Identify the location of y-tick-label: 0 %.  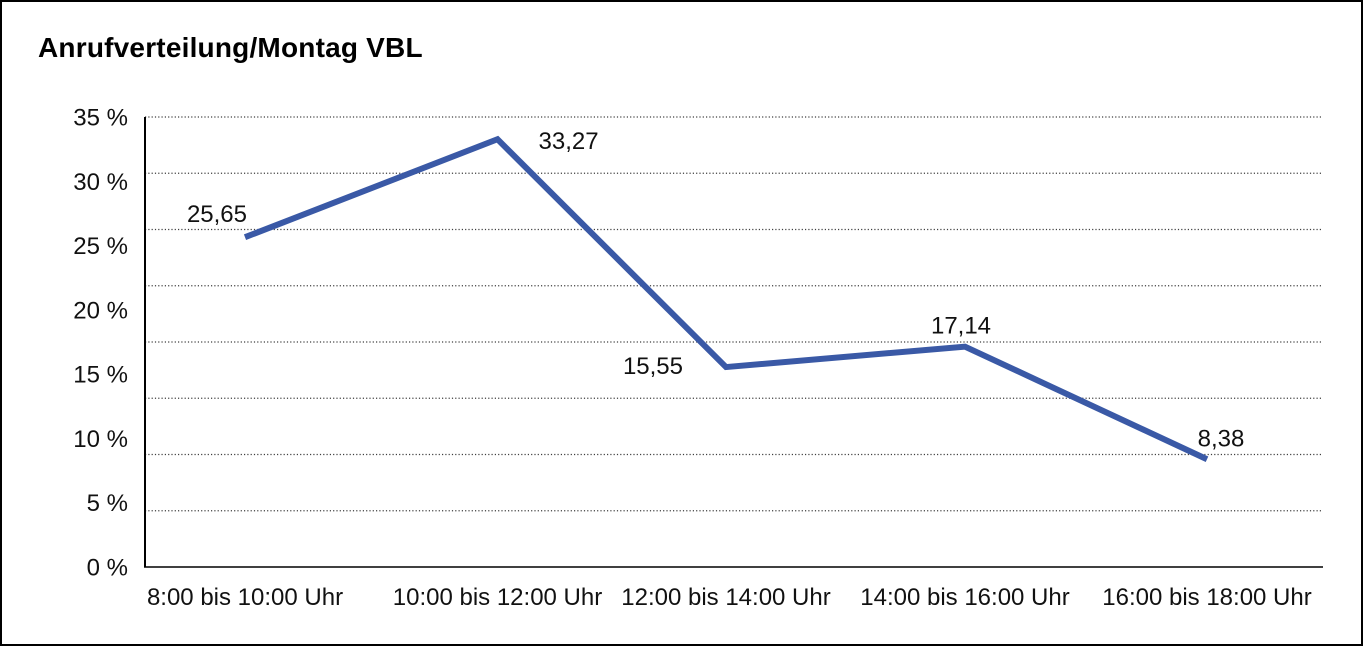
(107, 568).